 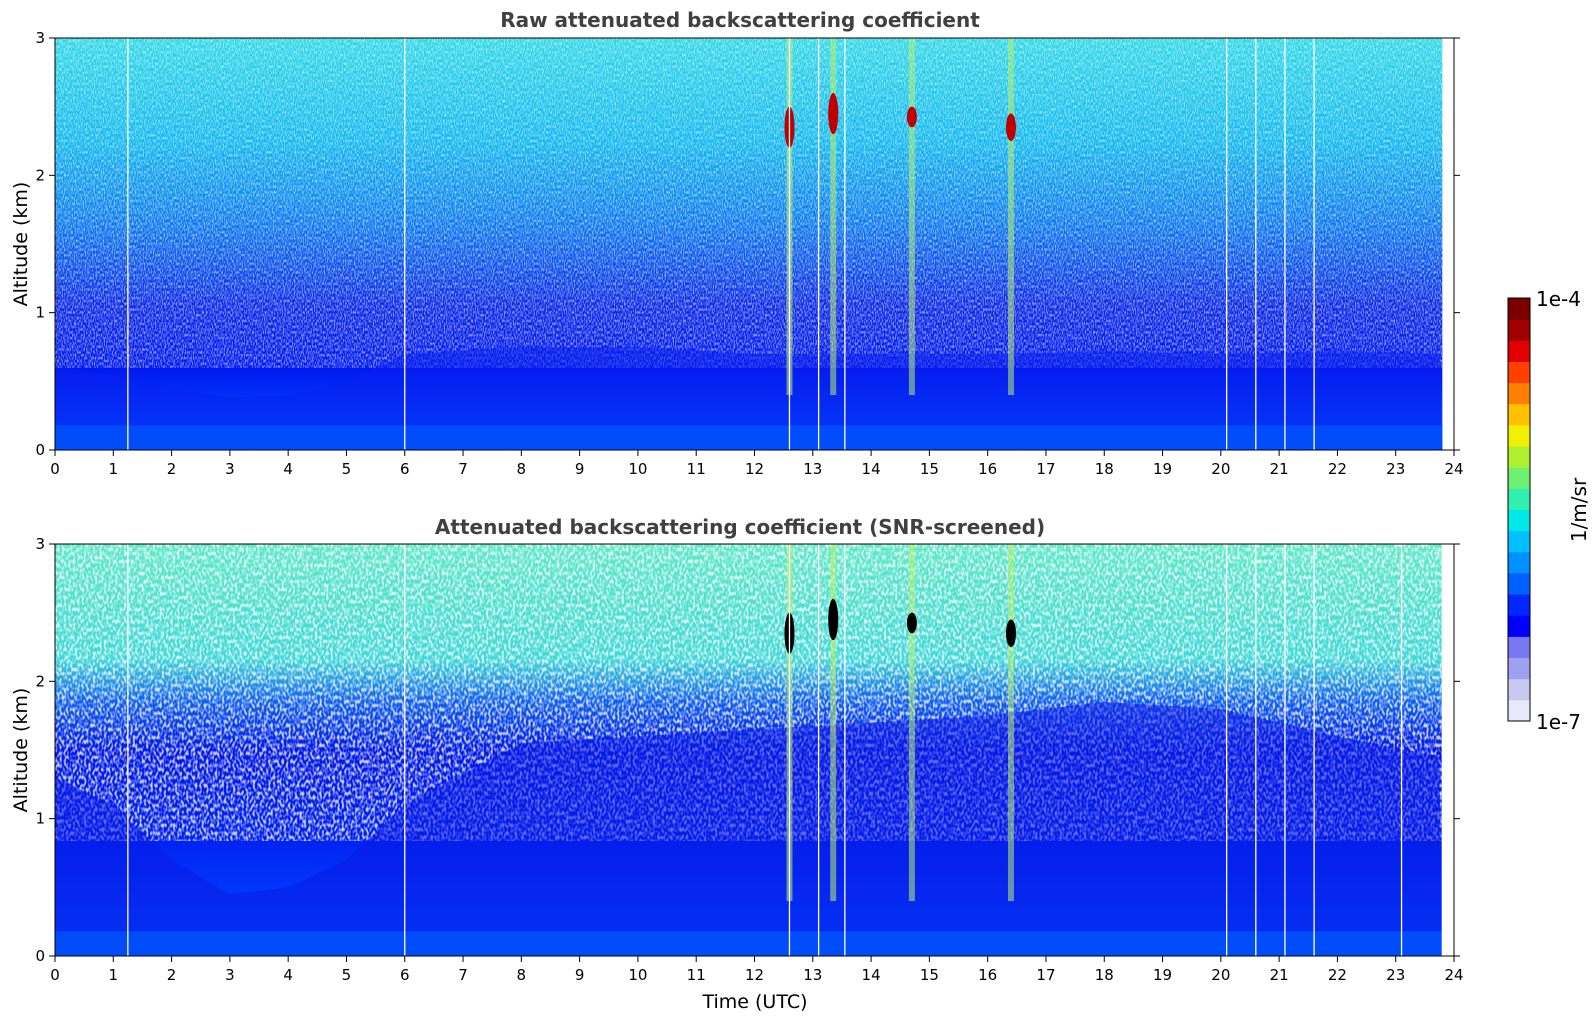 I want to click on x-tick-label: 20, so click(x=1220, y=469).